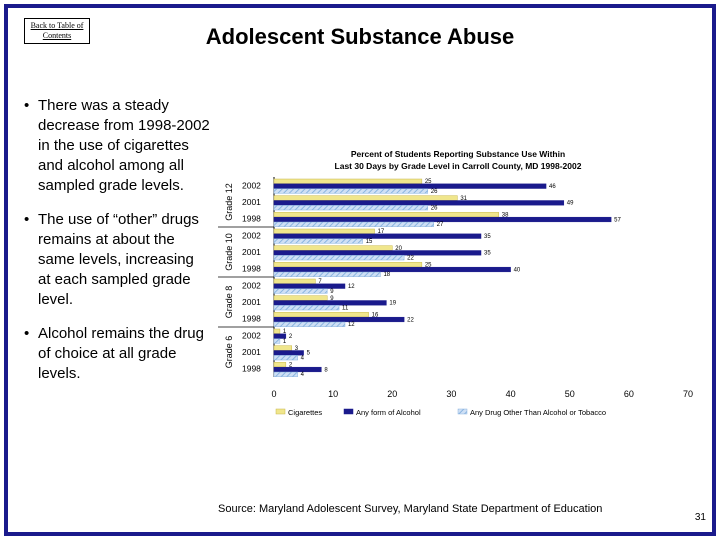 The image size is (720, 540). I want to click on grade-label: Grade 6, so click(229, 352).